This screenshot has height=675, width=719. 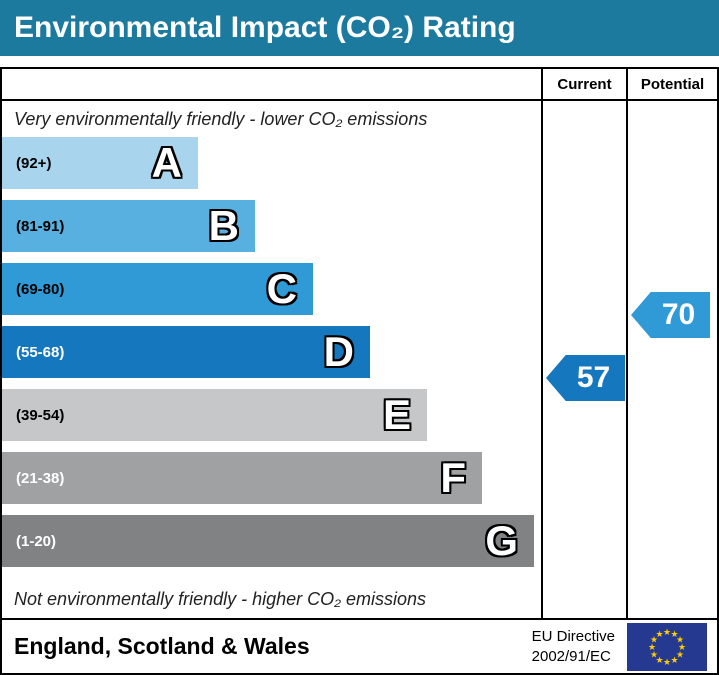 What do you see at coordinates (40, 289) in the screenshot?
I see `band-range-label: (69-80)` at bounding box center [40, 289].